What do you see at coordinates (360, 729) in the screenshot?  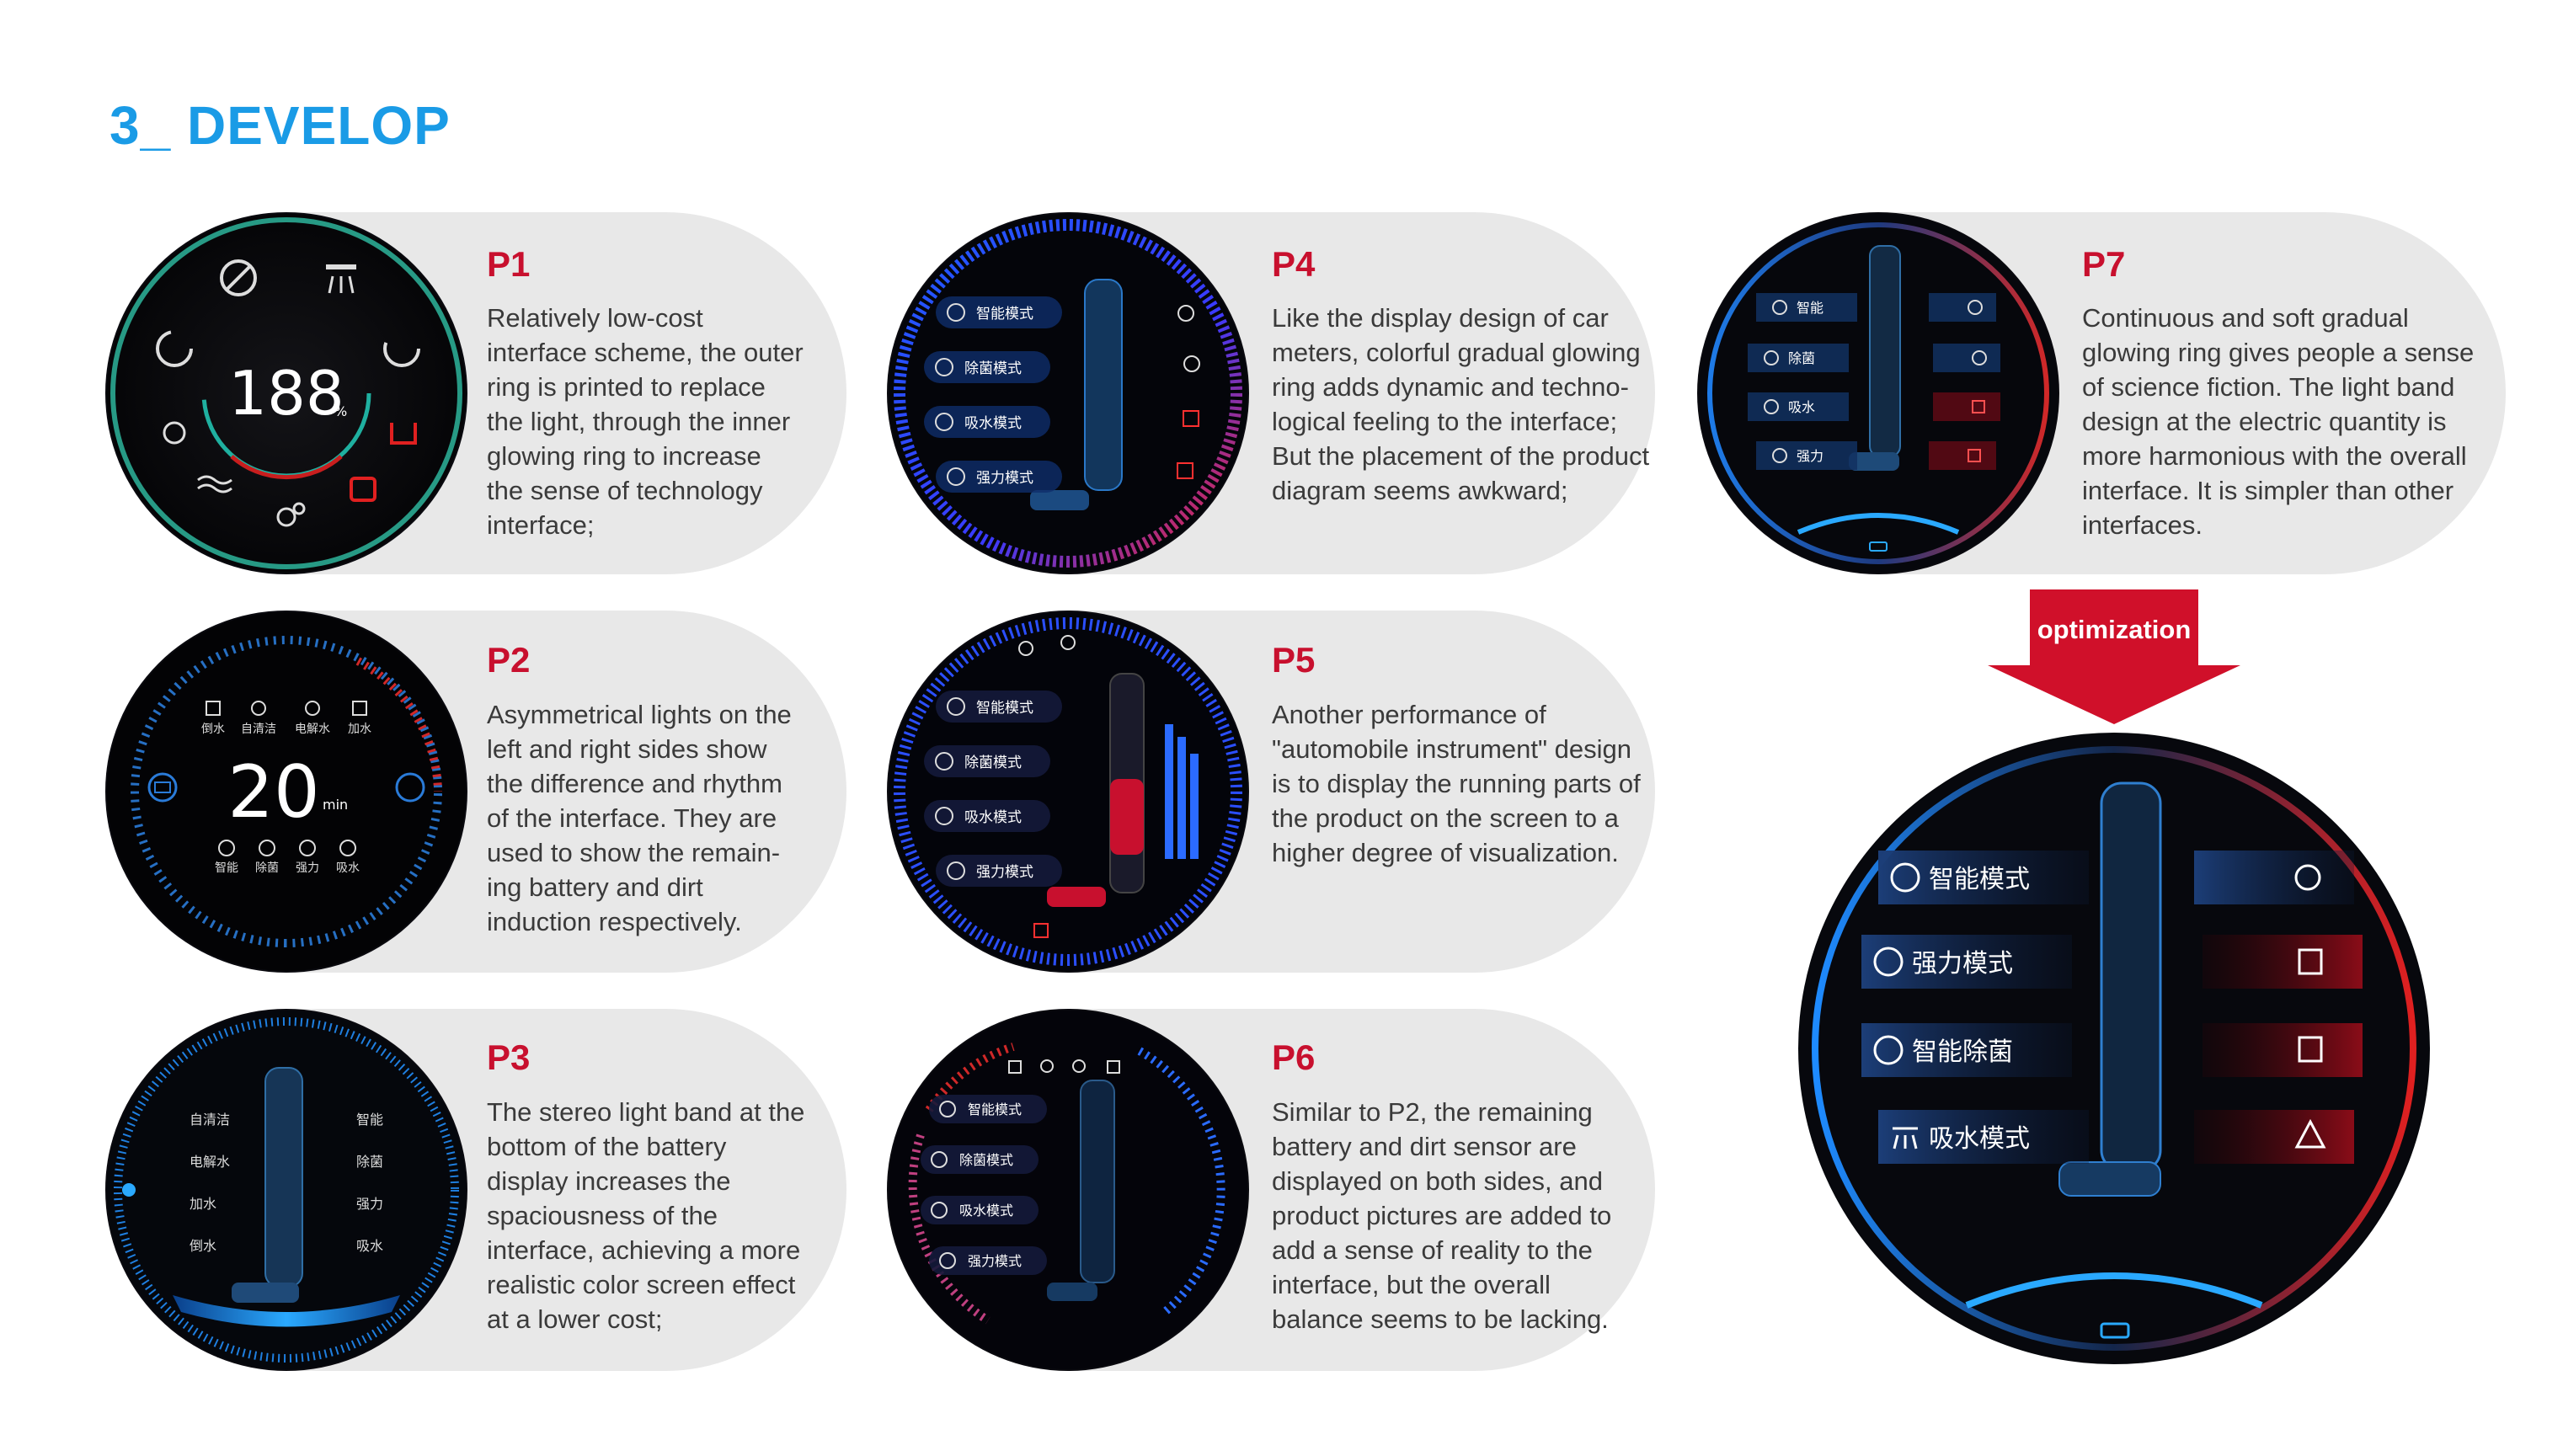 I see `mode-label: 加水` at bounding box center [360, 729].